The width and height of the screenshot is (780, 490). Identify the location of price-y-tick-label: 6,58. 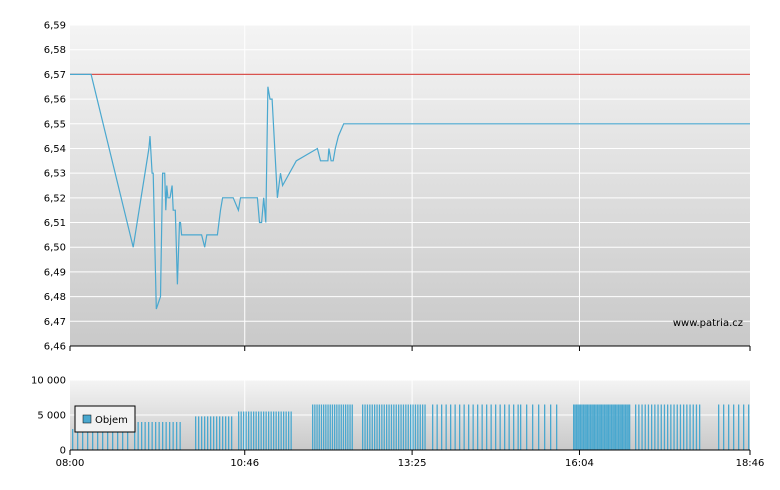
(55, 50).